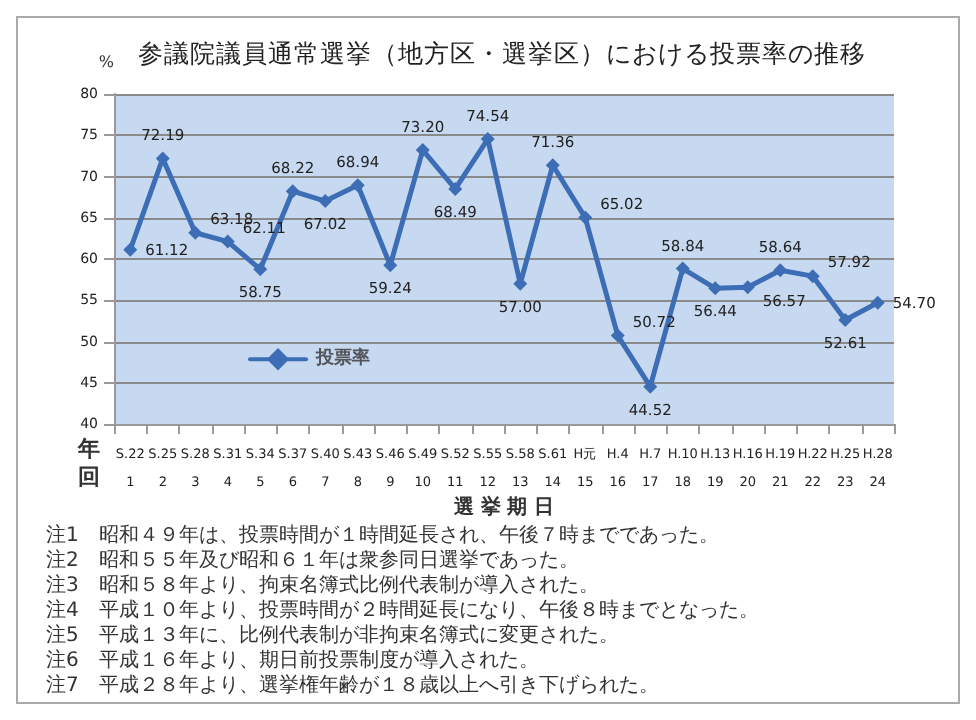 The image size is (976, 720). Describe the element at coordinates (89, 477) in the screenshot. I see `text: 回` at that location.